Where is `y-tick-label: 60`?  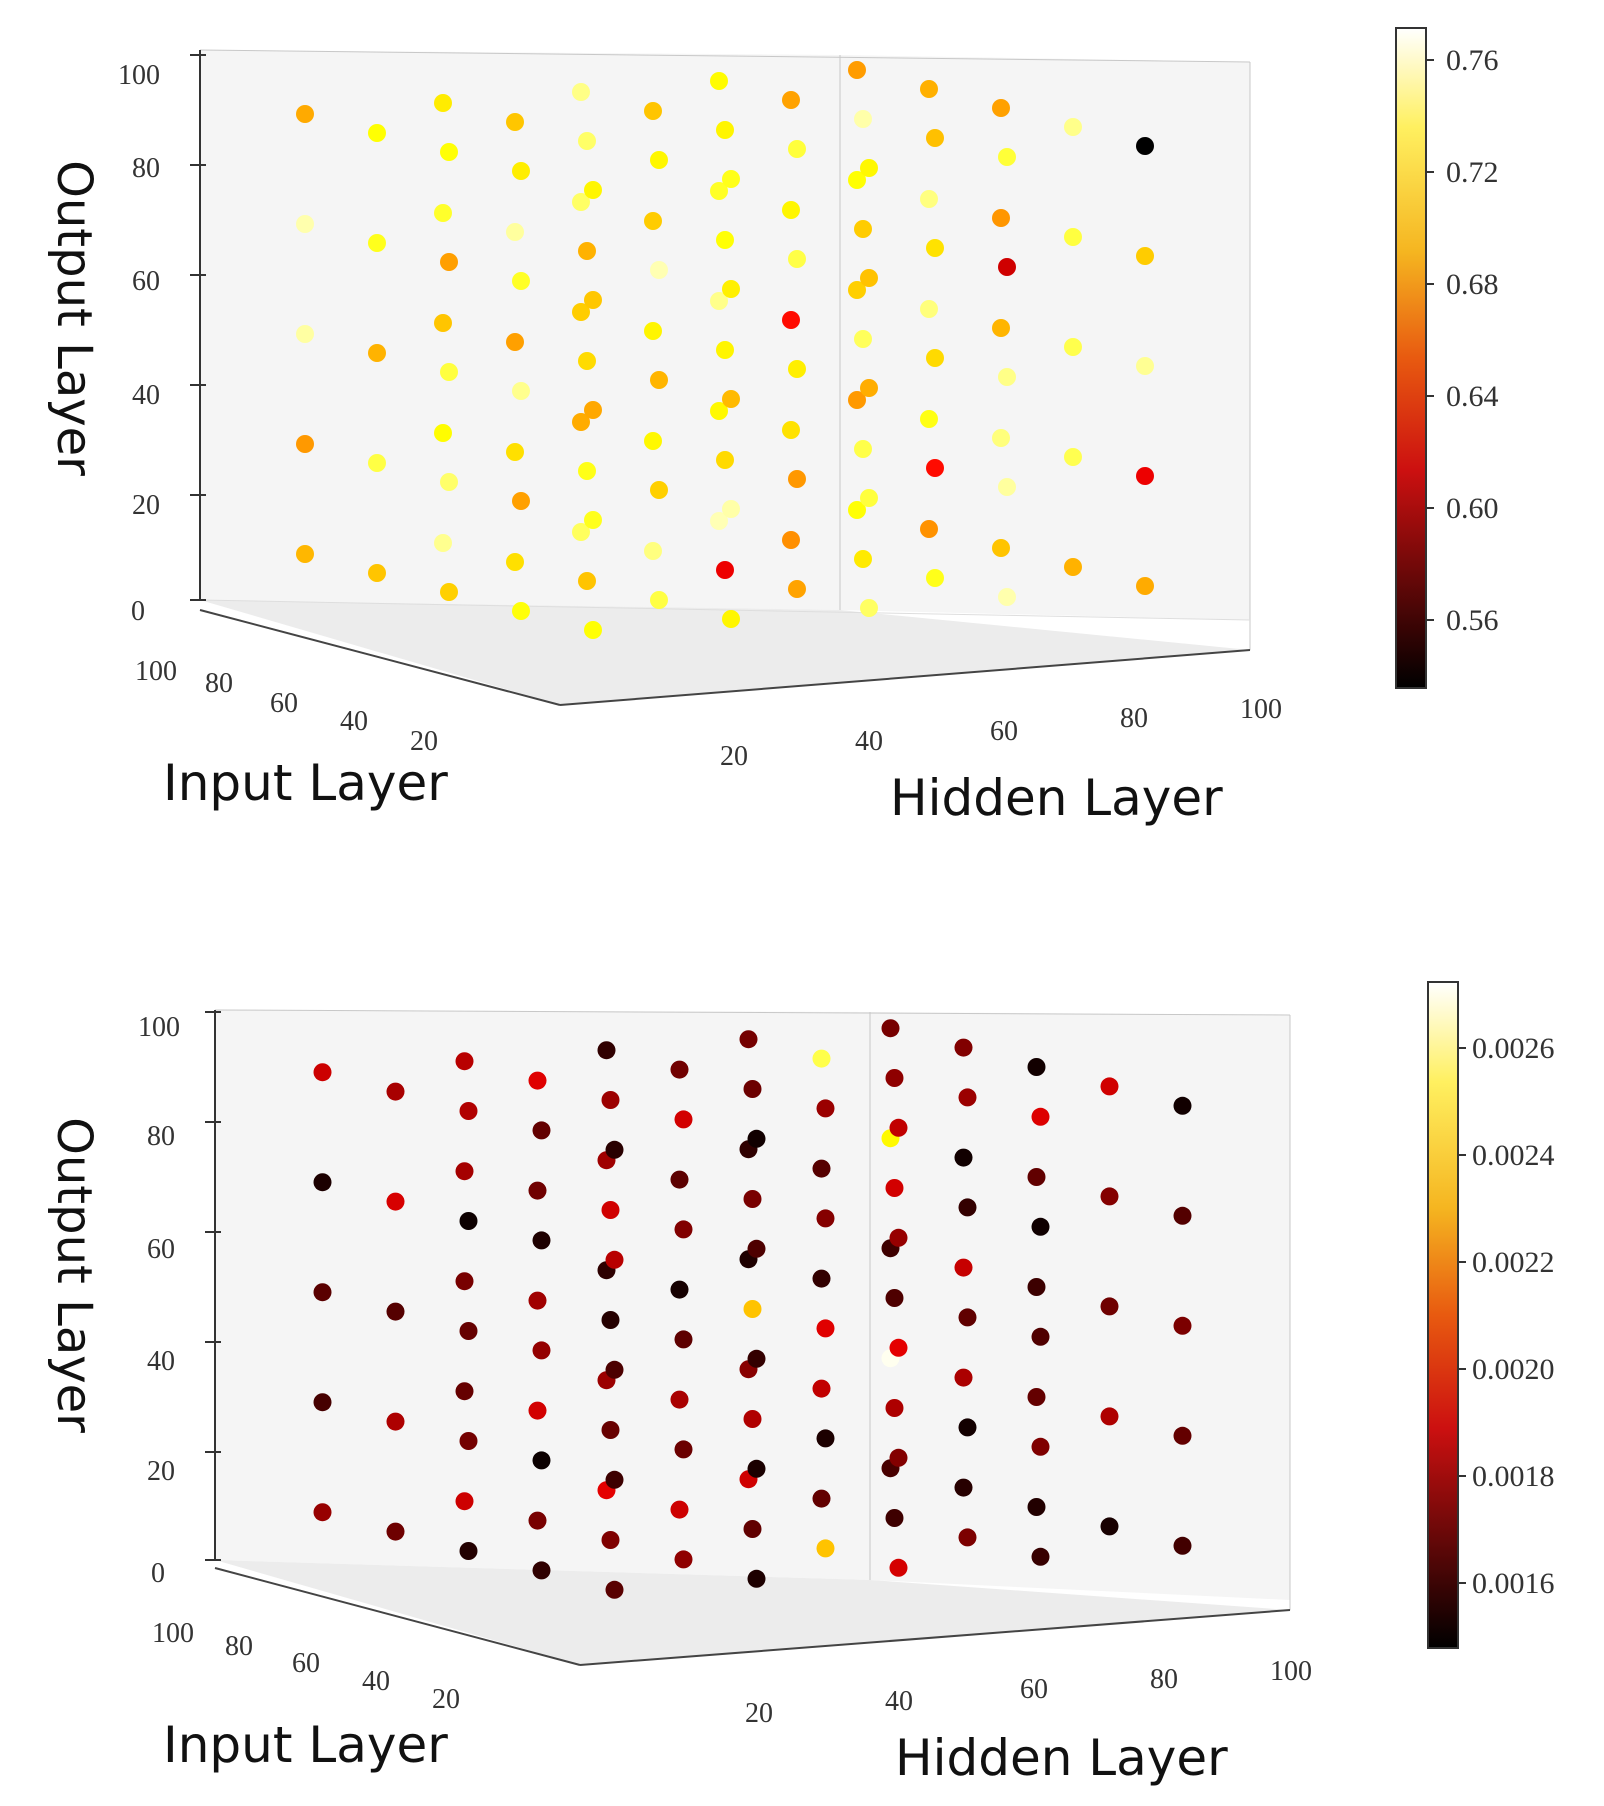 y-tick-label: 60 is located at coordinates (284, 703).